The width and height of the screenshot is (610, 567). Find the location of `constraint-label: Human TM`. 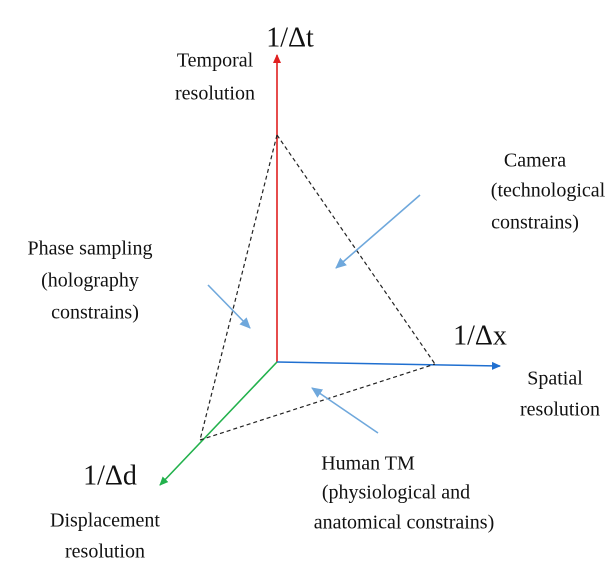

constraint-label: Human TM is located at coordinates (368, 464).